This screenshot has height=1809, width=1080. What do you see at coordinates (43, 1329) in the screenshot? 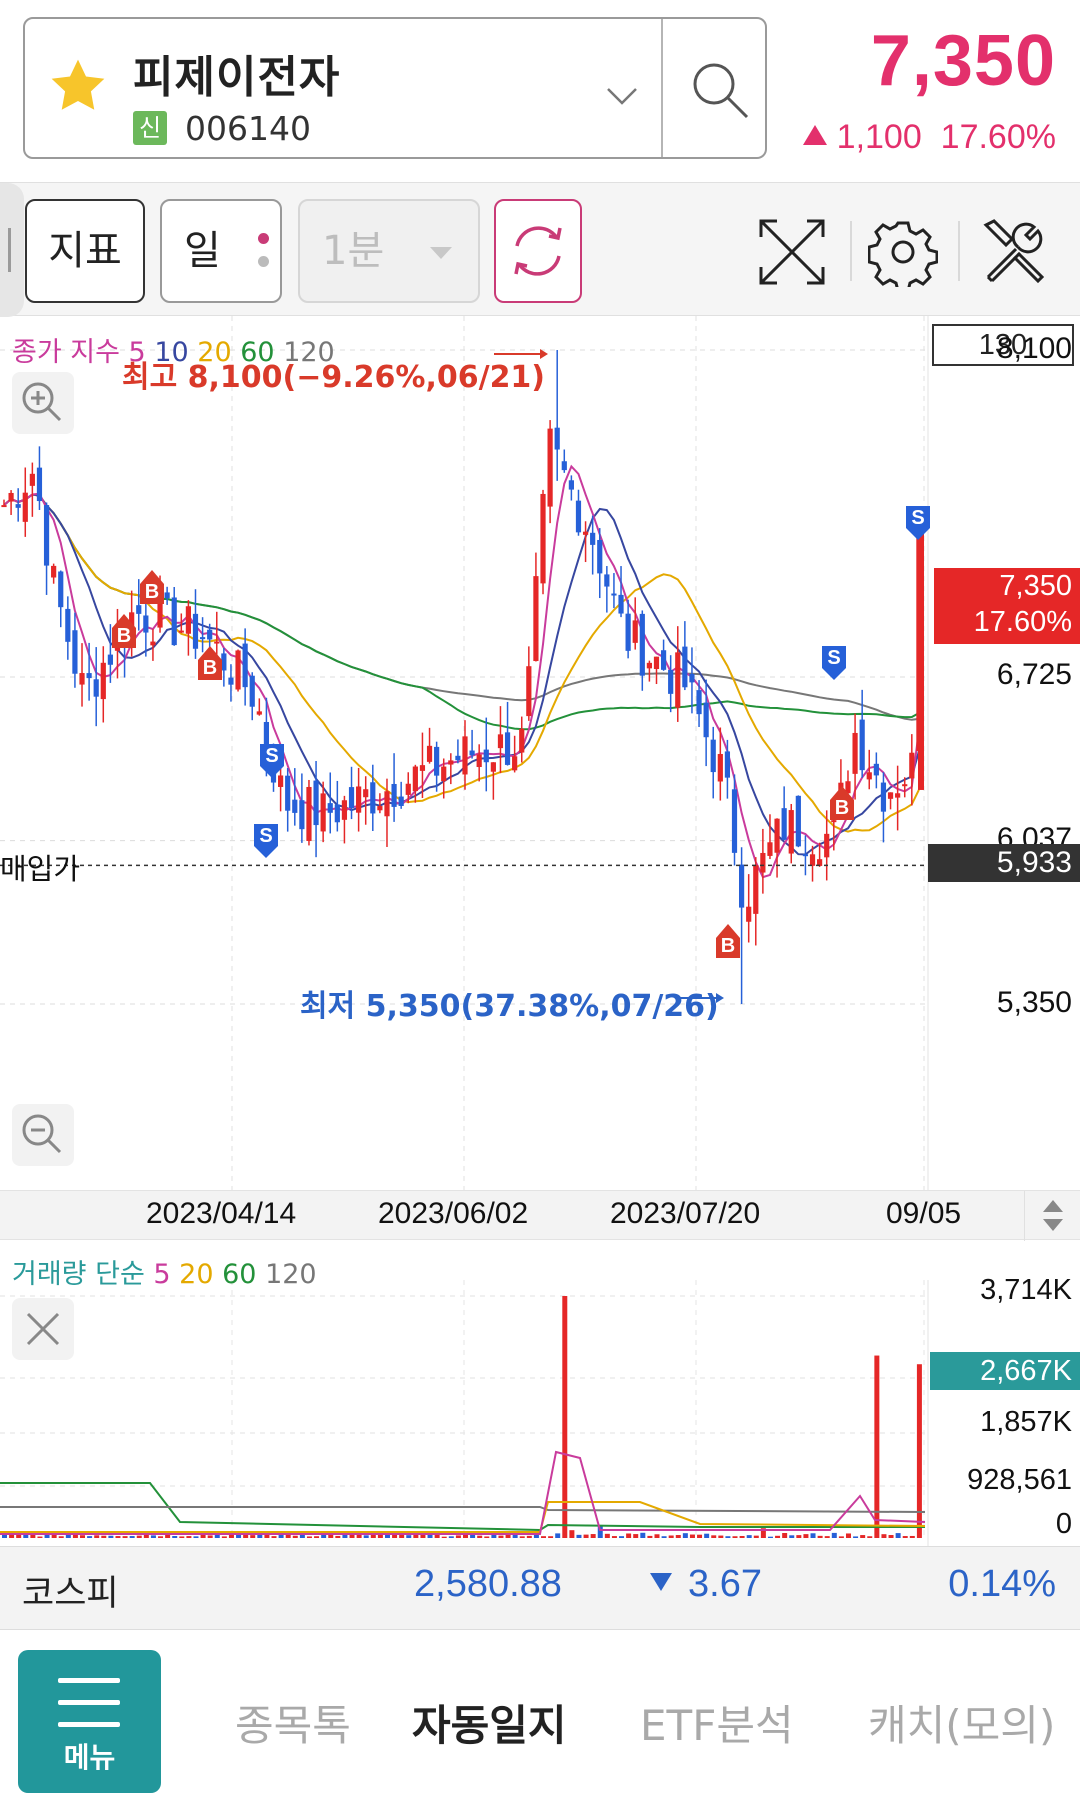
I see `close-volume-button` at bounding box center [43, 1329].